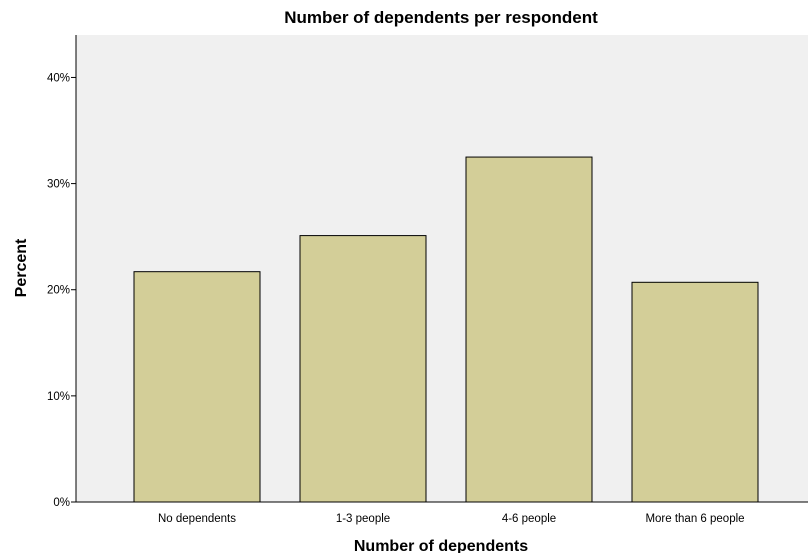 The height and width of the screenshot is (553, 808). I want to click on x-tick-label: 1-3 people, so click(363, 519).